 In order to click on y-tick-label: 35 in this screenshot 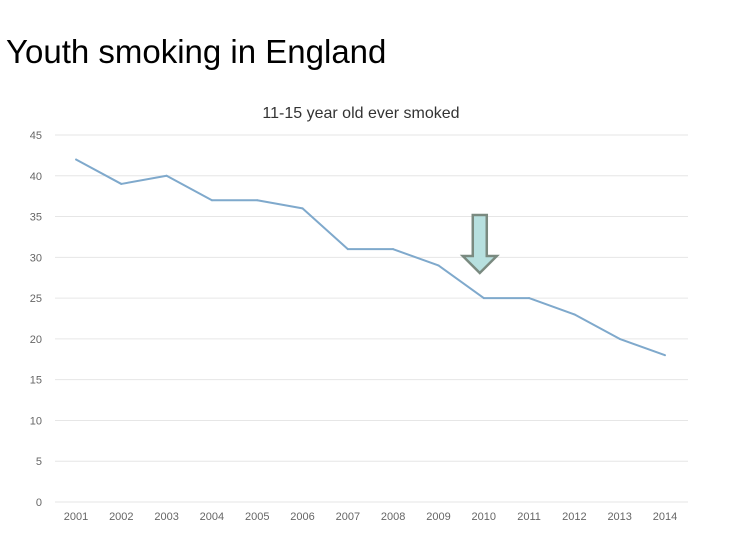, I will do `click(36, 218)`.